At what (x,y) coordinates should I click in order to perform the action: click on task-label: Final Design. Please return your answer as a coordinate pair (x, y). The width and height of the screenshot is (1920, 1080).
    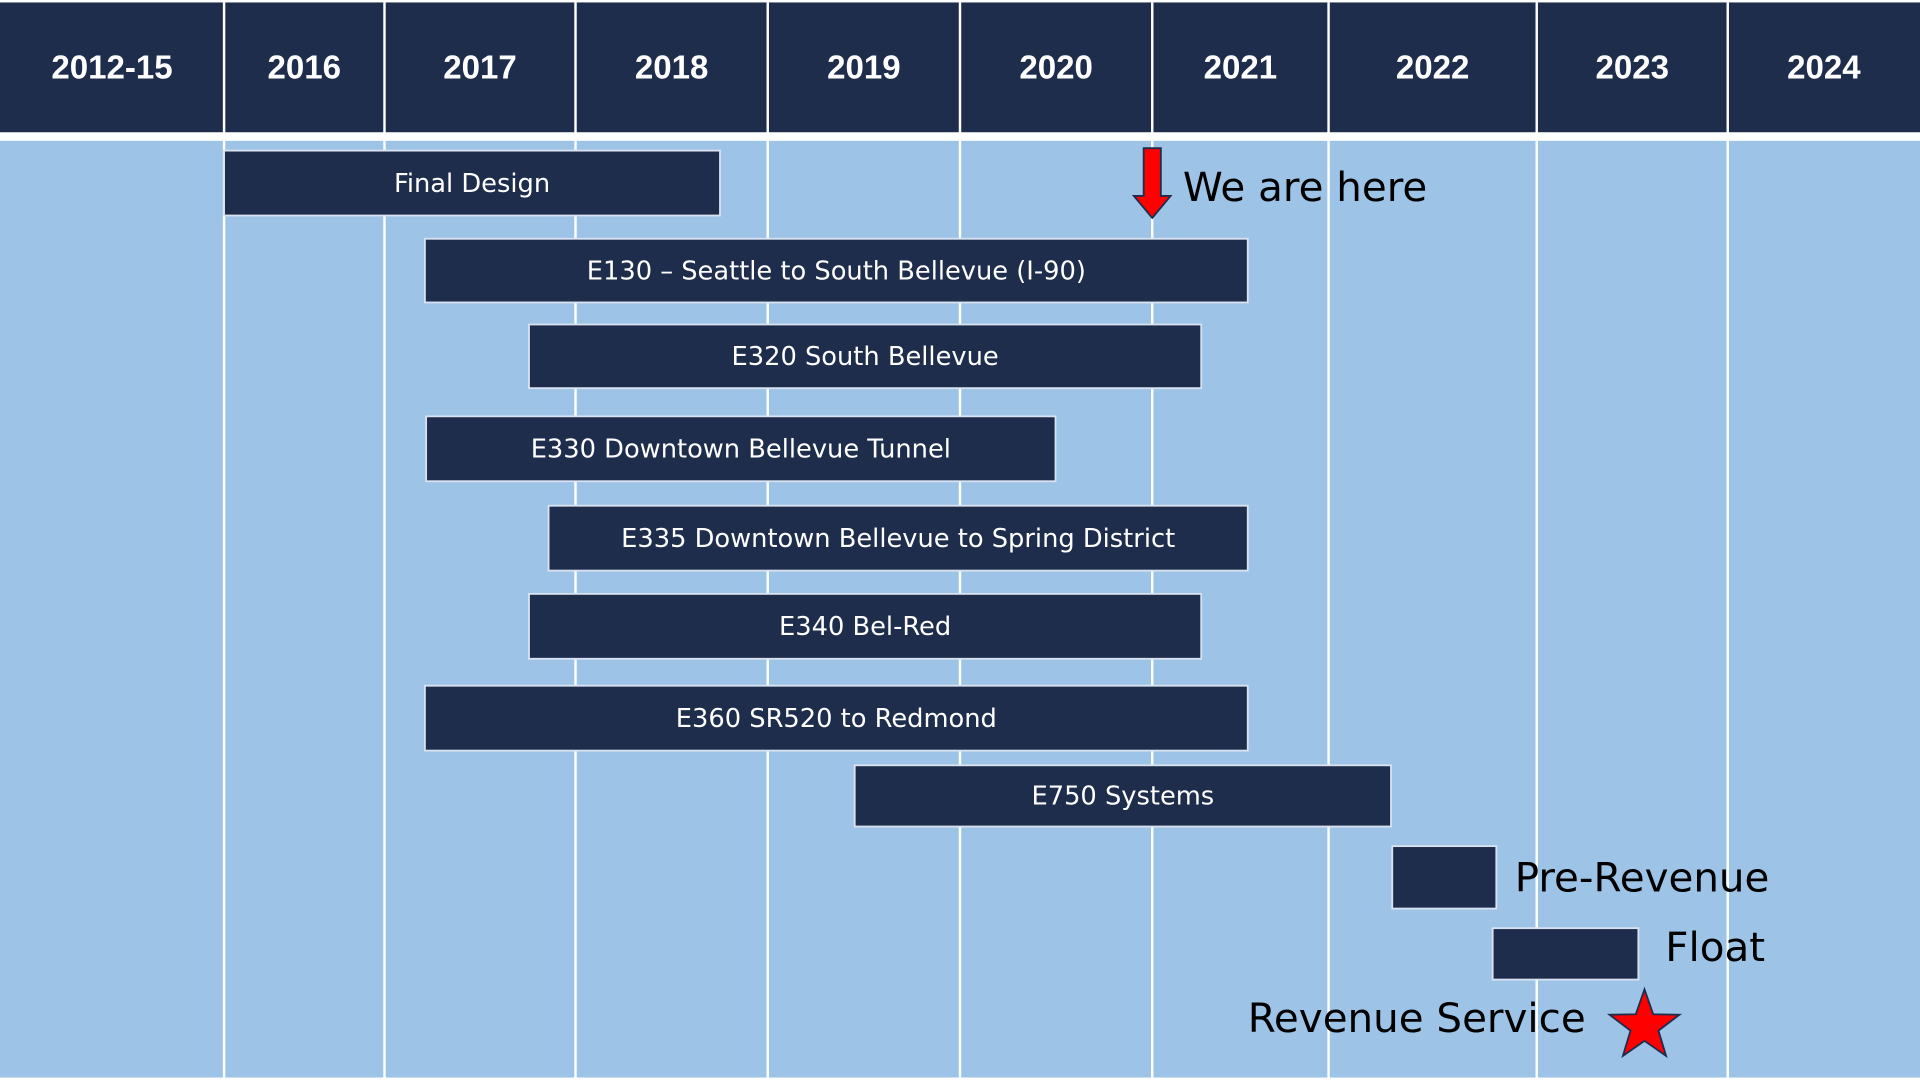
    Looking at the image, I should click on (472, 184).